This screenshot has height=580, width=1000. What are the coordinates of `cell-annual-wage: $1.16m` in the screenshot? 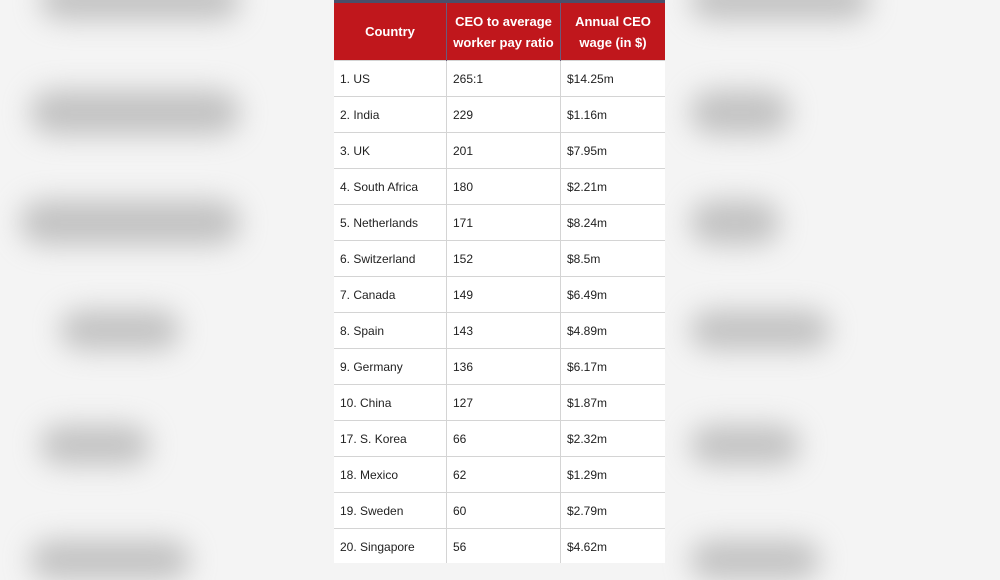 It's located at (612, 114).